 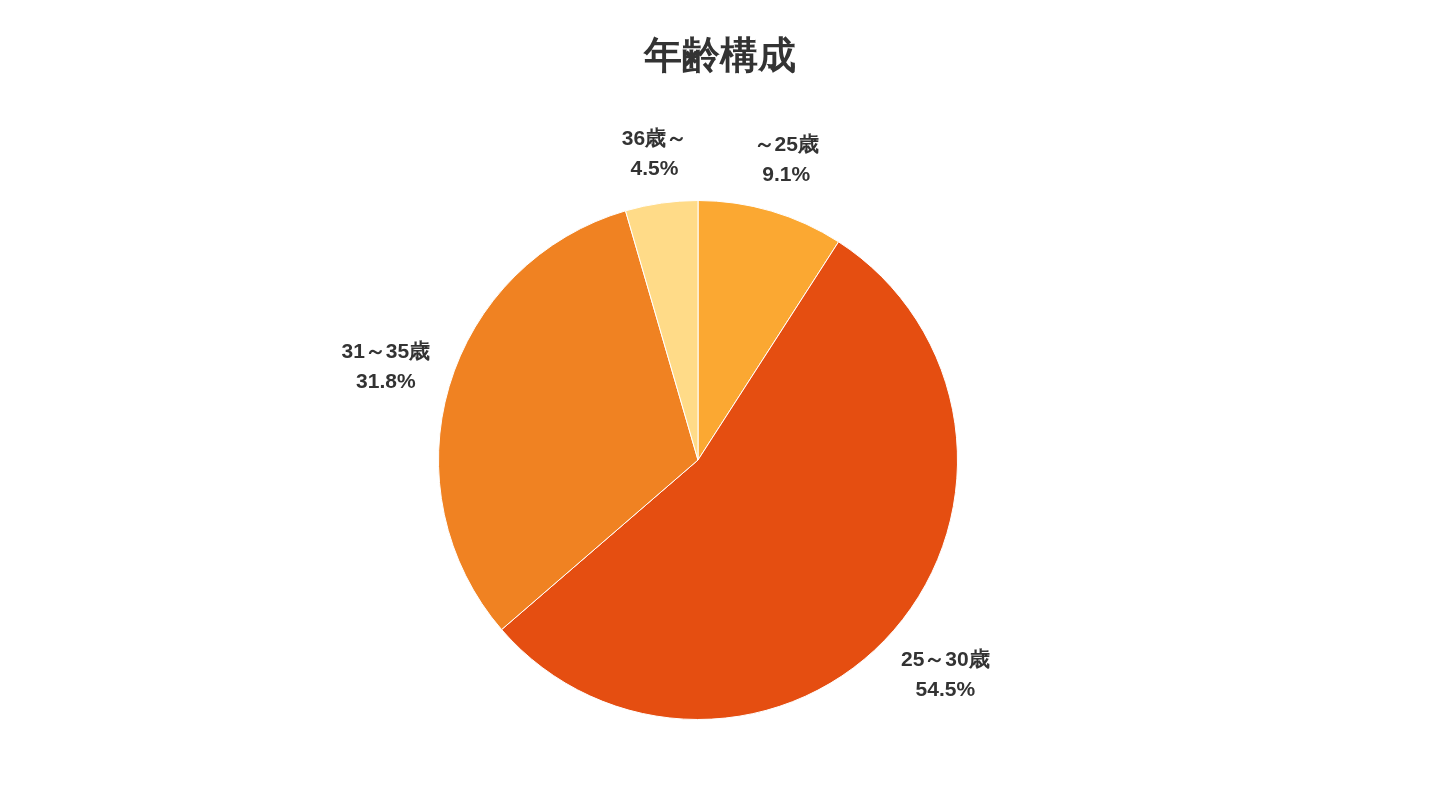 What do you see at coordinates (945, 688) in the screenshot?
I see `data-label: 54.5%` at bounding box center [945, 688].